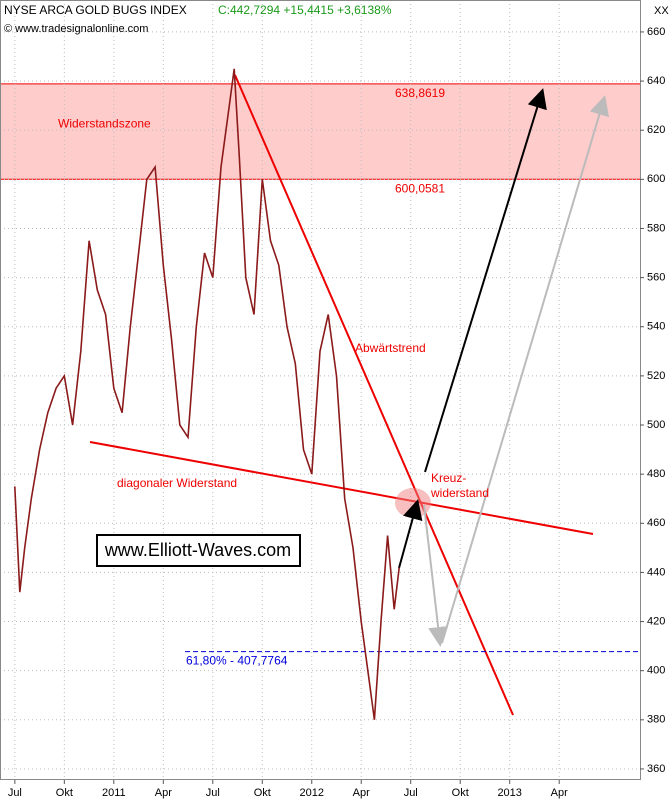 The width and height of the screenshot is (670, 802). What do you see at coordinates (76, 29) in the screenshot?
I see `source: © www.tradesignalonline.com` at bounding box center [76, 29].